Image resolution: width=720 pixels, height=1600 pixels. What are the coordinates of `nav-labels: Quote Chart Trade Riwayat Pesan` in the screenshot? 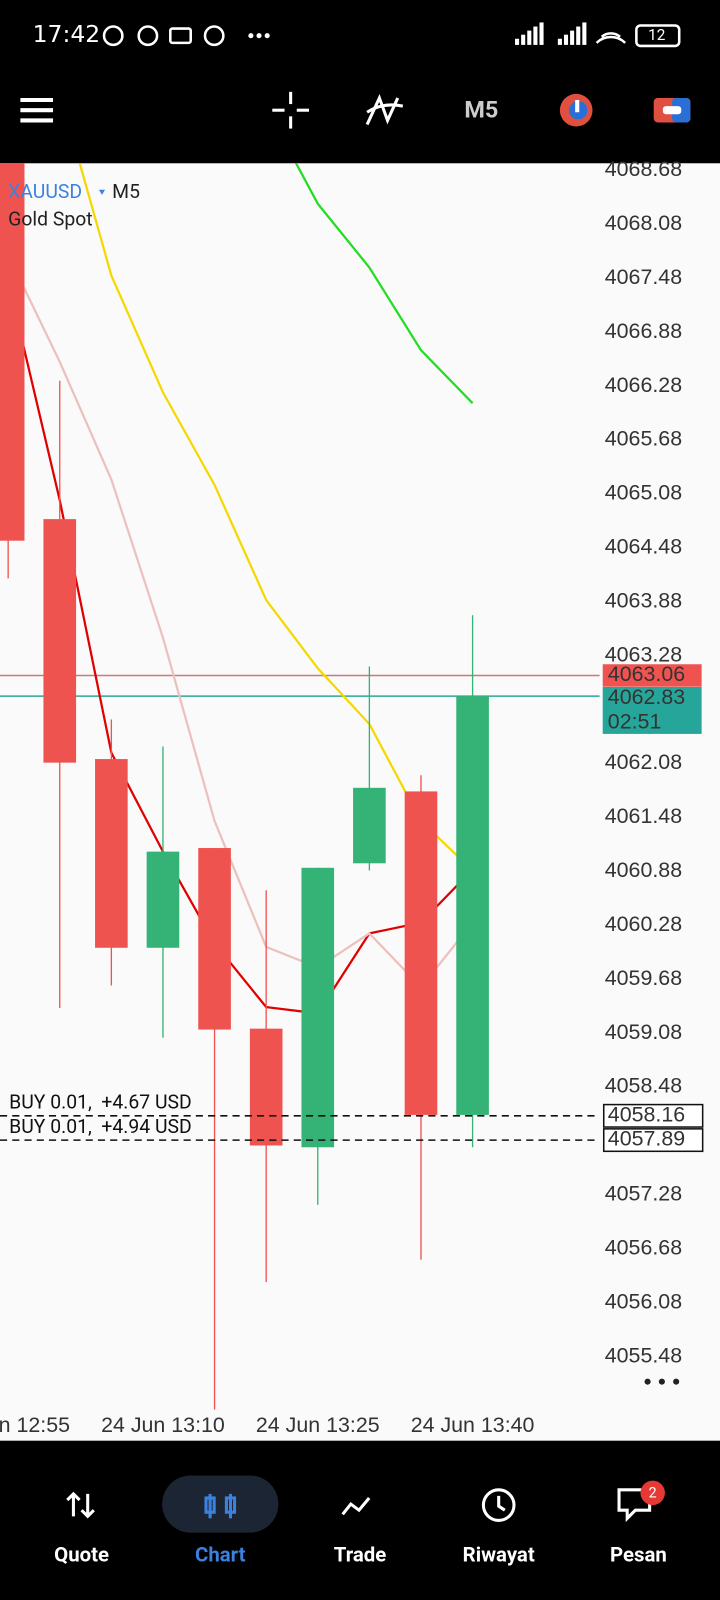 It's located at (360, 1555).